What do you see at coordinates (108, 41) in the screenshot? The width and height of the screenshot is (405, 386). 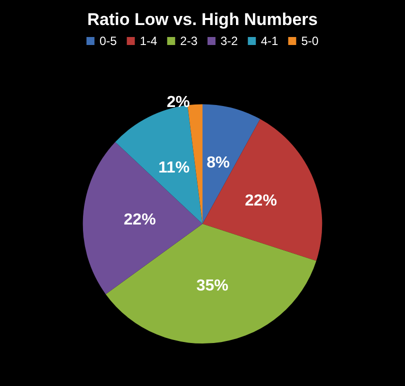 I see `legend-label: 0-5` at bounding box center [108, 41].